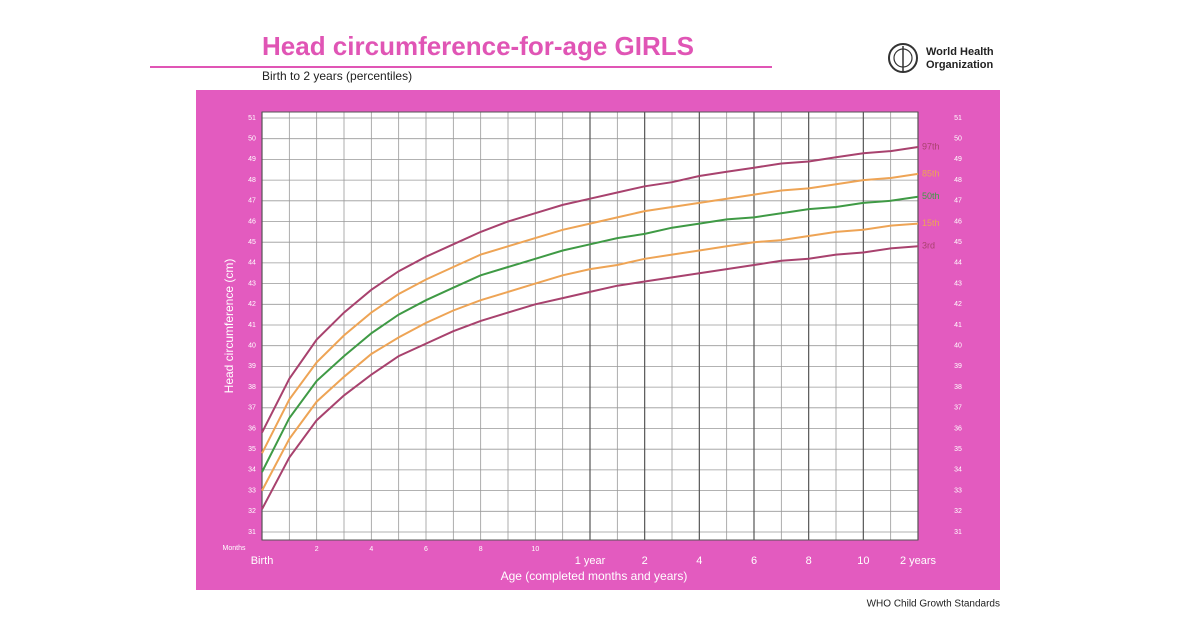  What do you see at coordinates (229, 326) in the screenshot?
I see `y-axis-label: Head circumference (cm)` at bounding box center [229, 326].